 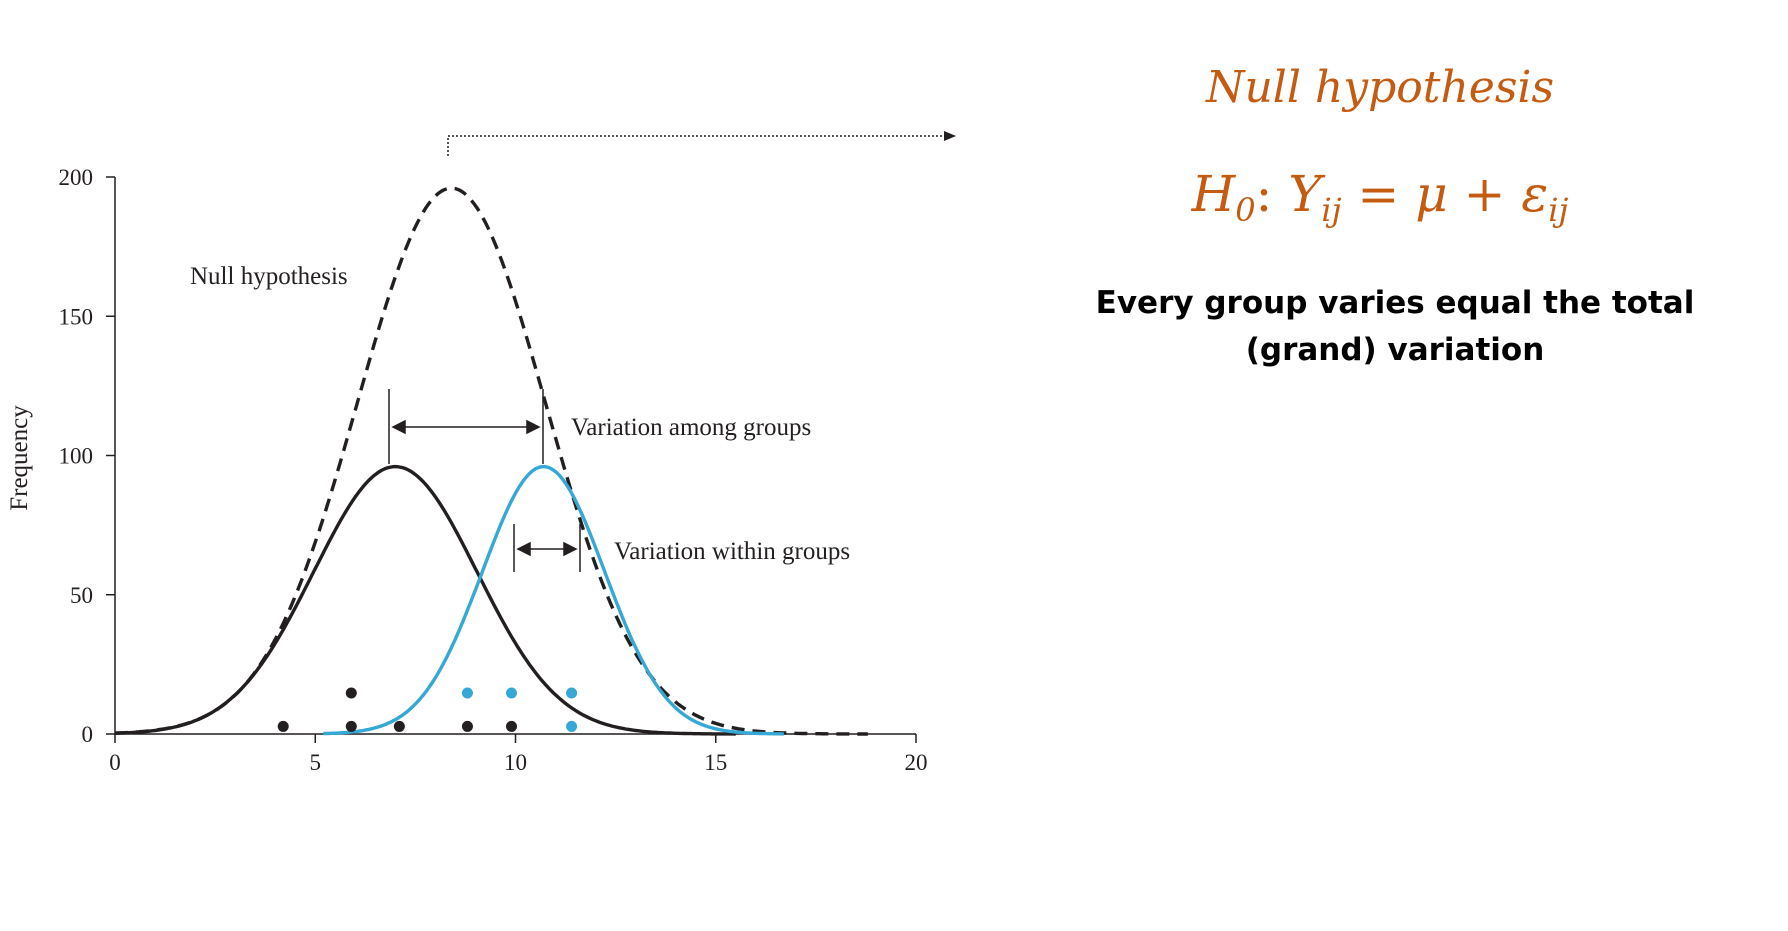 What do you see at coordinates (1431, 194) in the screenshot?
I see `eq-mu: μ` at bounding box center [1431, 194].